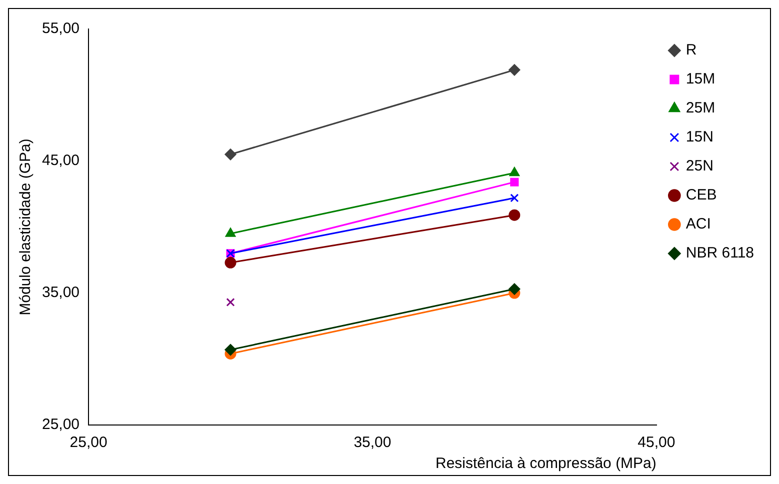 The image size is (779, 484). What do you see at coordinates (700, 166) in the screenshot?
I see `legend-label: 25N` at bounding box center [700, 166].